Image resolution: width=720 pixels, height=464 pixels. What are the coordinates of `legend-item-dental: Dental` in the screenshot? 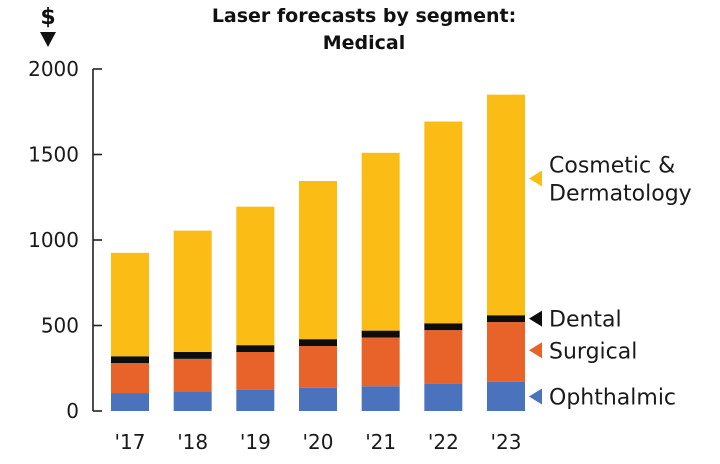 It's located at (575, 320).